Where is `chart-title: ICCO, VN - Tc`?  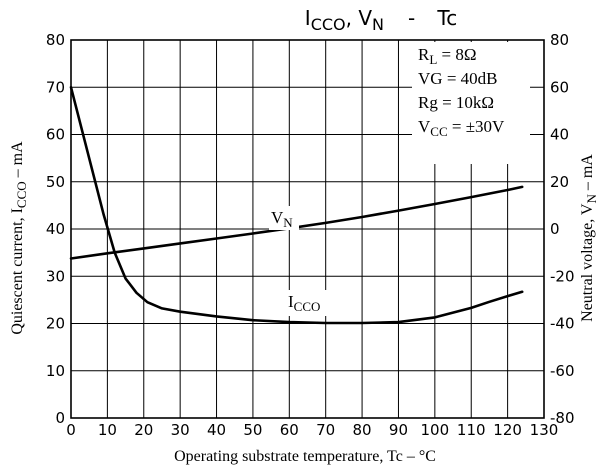 chart-title: ICCO, VN - Tc is located at coordinates (381, 20).